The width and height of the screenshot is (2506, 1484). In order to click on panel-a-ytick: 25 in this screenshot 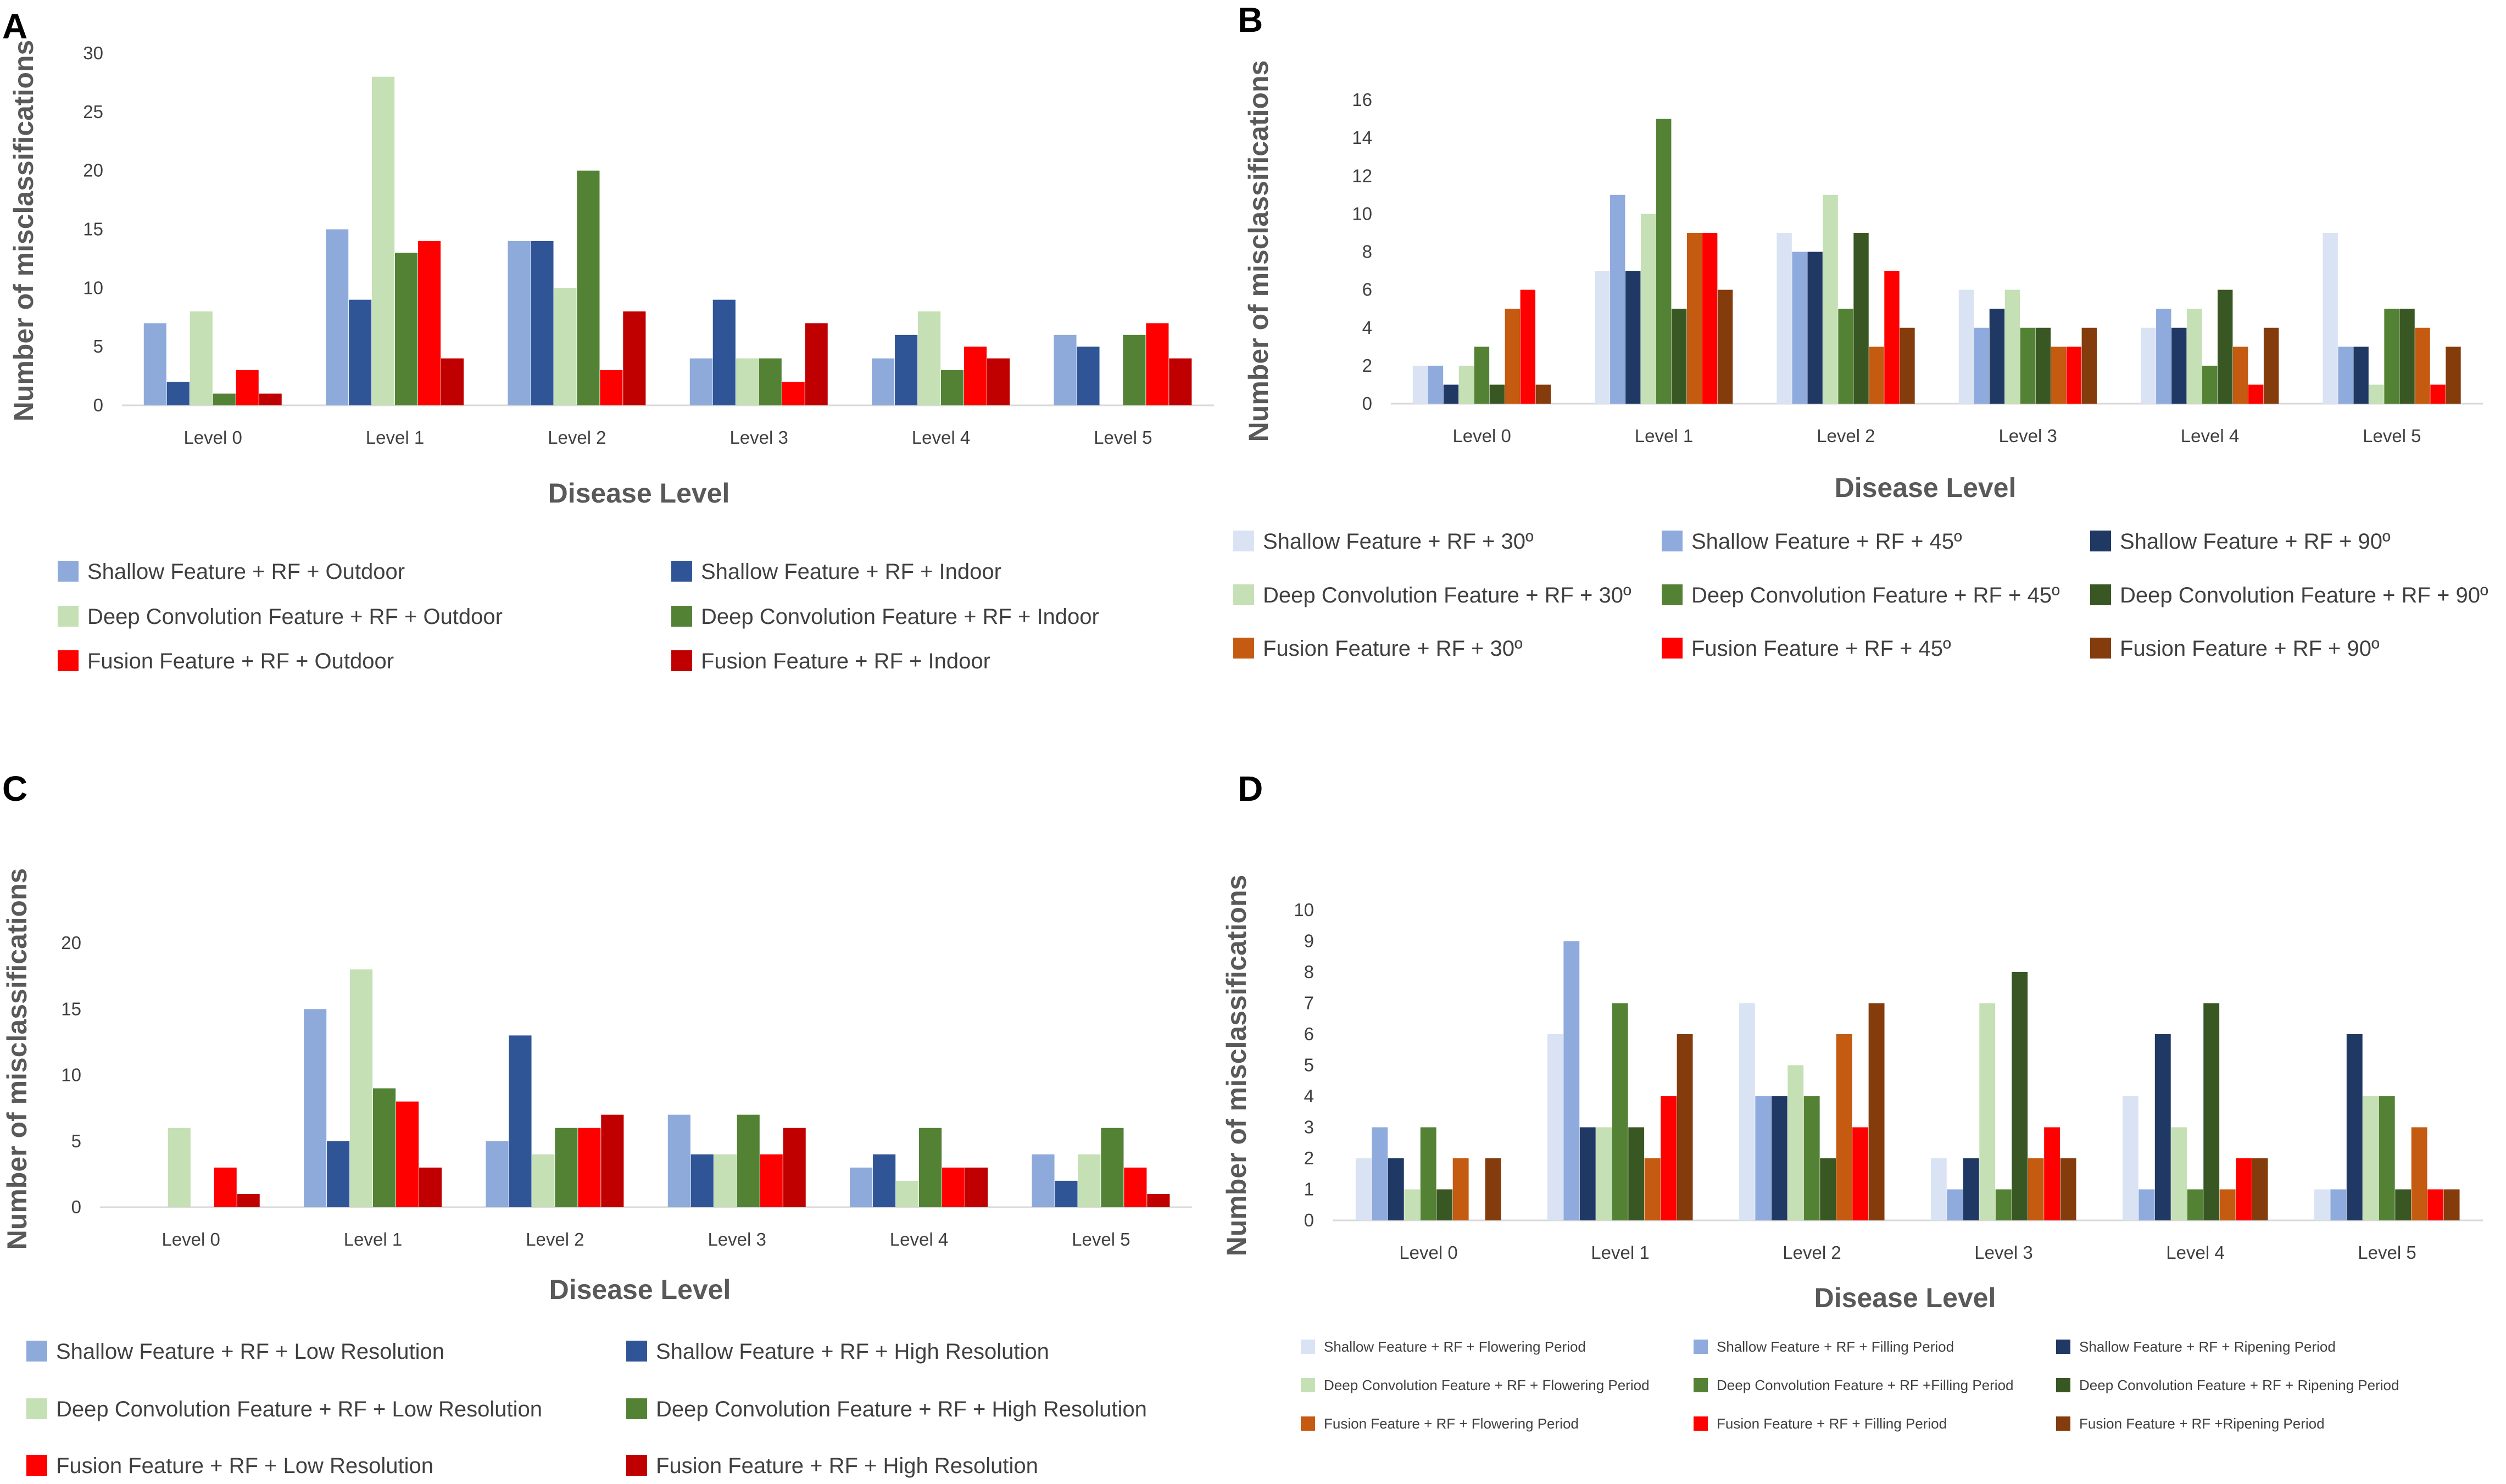, I will do `click(93, 112)`.